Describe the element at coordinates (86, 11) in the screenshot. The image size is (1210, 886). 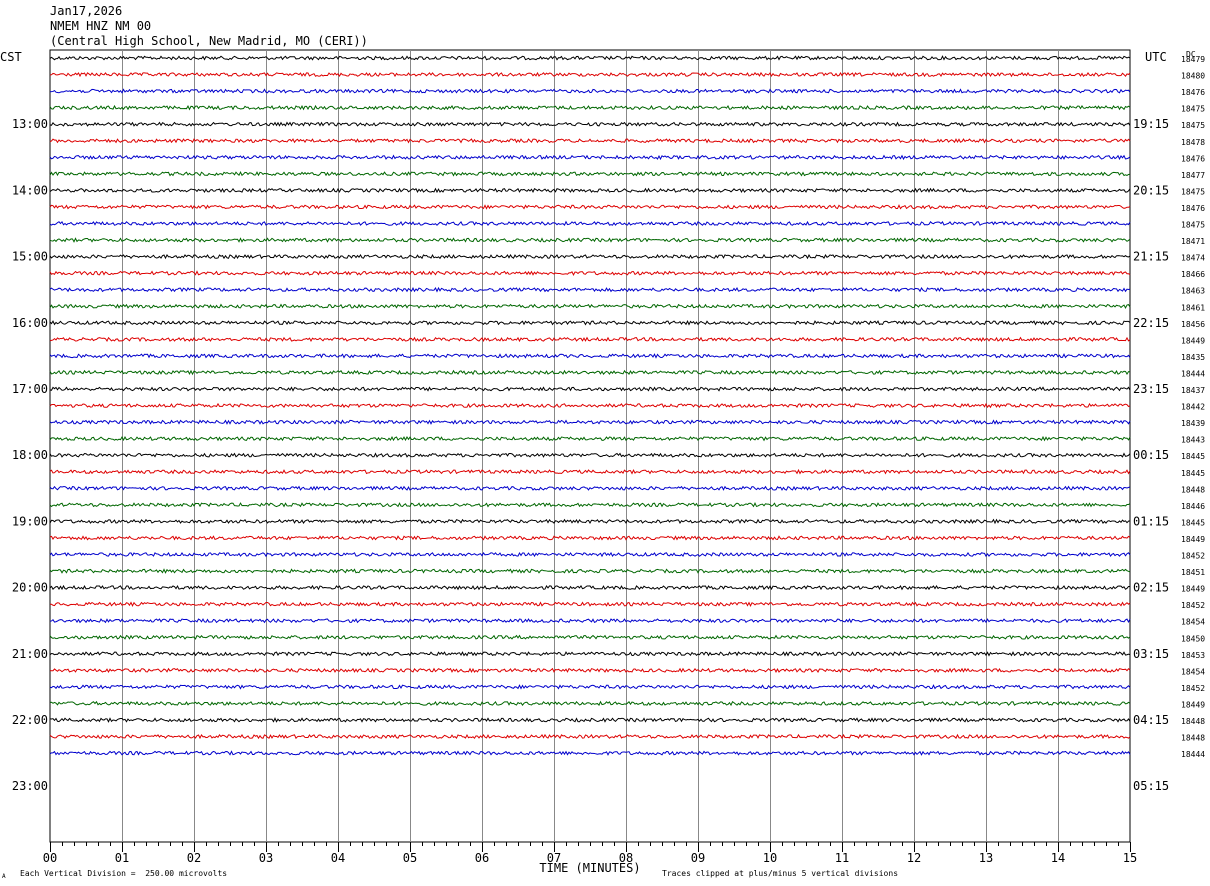
I see `chart-date: Jan17,2026` at that location.